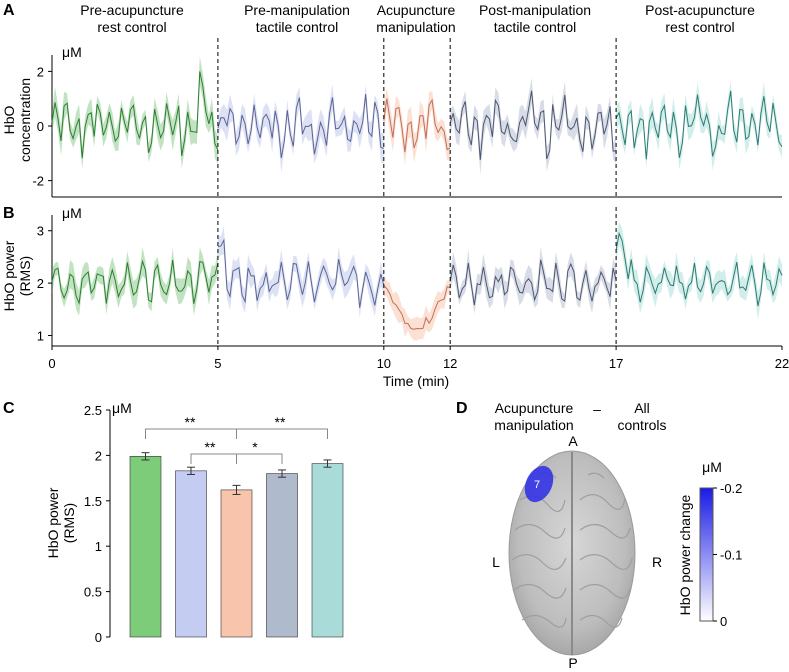  Describe the element at coordinates (534, 408) in the screenshot. I see `contrast-left-line1: Acupuncture` at that location.